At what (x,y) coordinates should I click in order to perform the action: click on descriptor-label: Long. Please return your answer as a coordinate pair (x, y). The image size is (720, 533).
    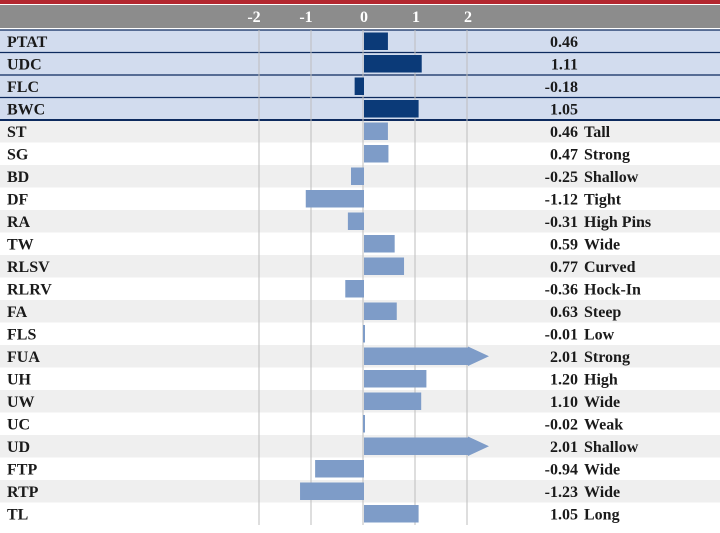
    Looking at the image, I should click on (602, 514).